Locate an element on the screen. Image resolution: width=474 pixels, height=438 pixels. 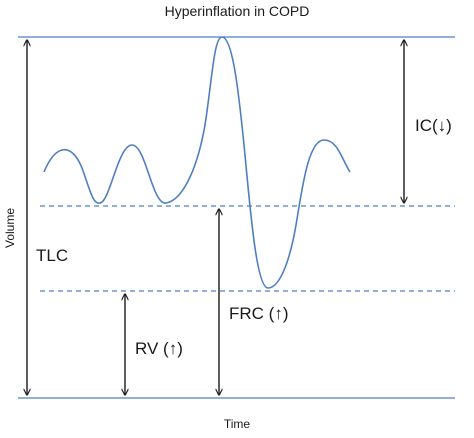
y-axis-label: Volume is located at coordinates (10, 228).